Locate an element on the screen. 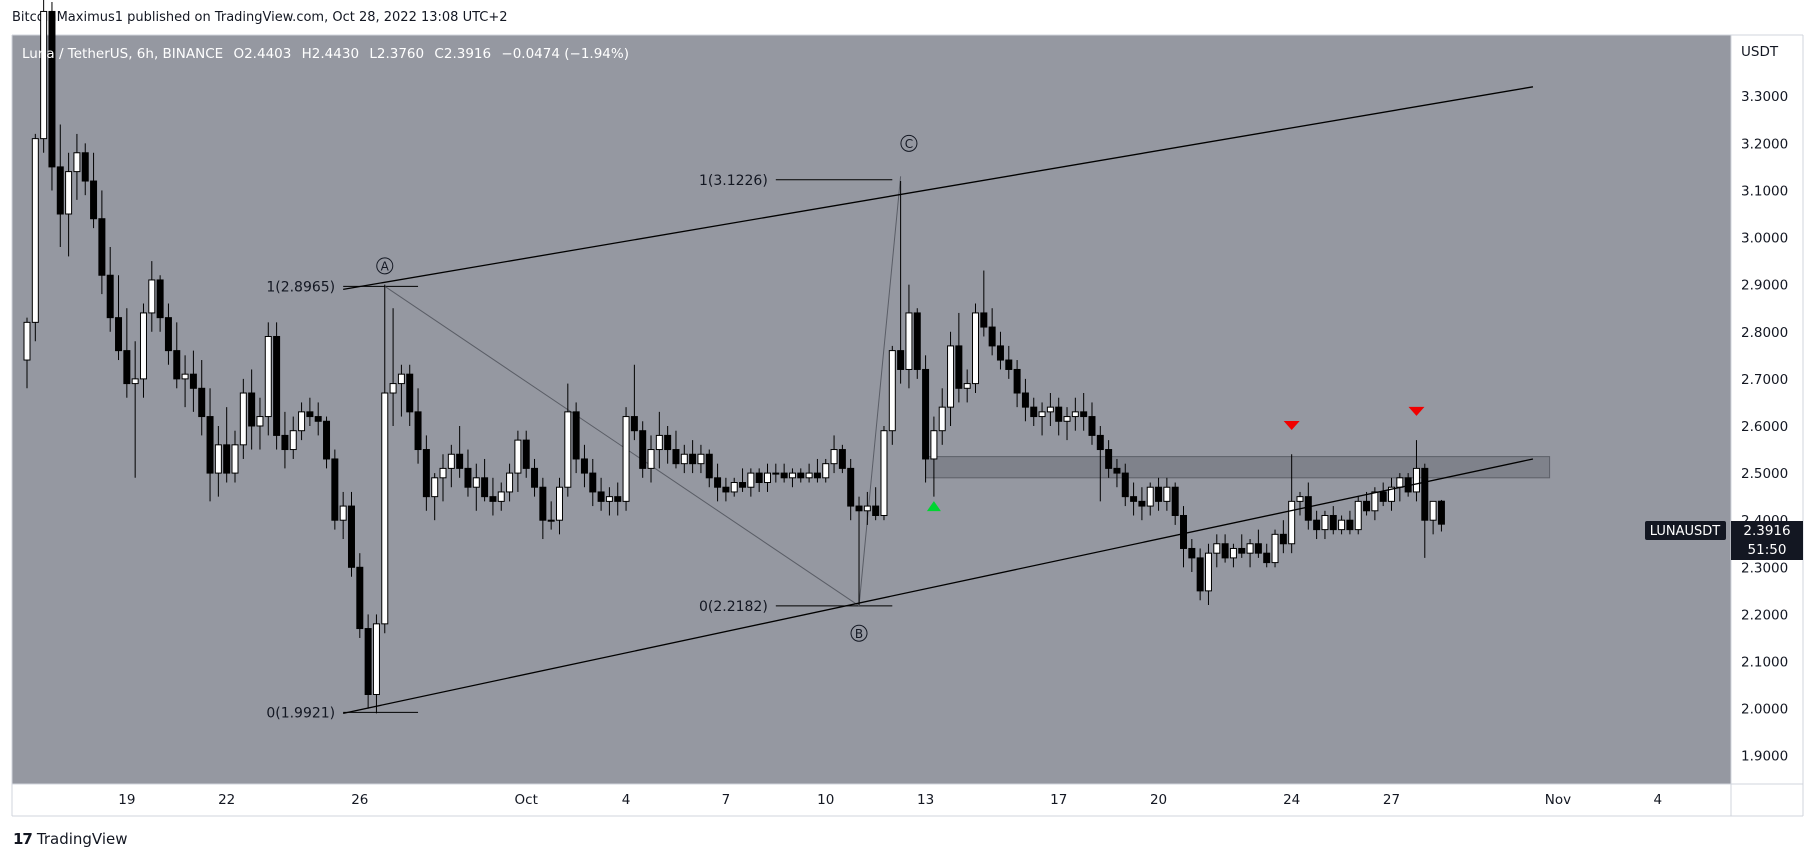 Image resolution: width=1814 pixels, height=861 pixels. price-tick-label: 3.3000 is located at coordinates (1764, 97).